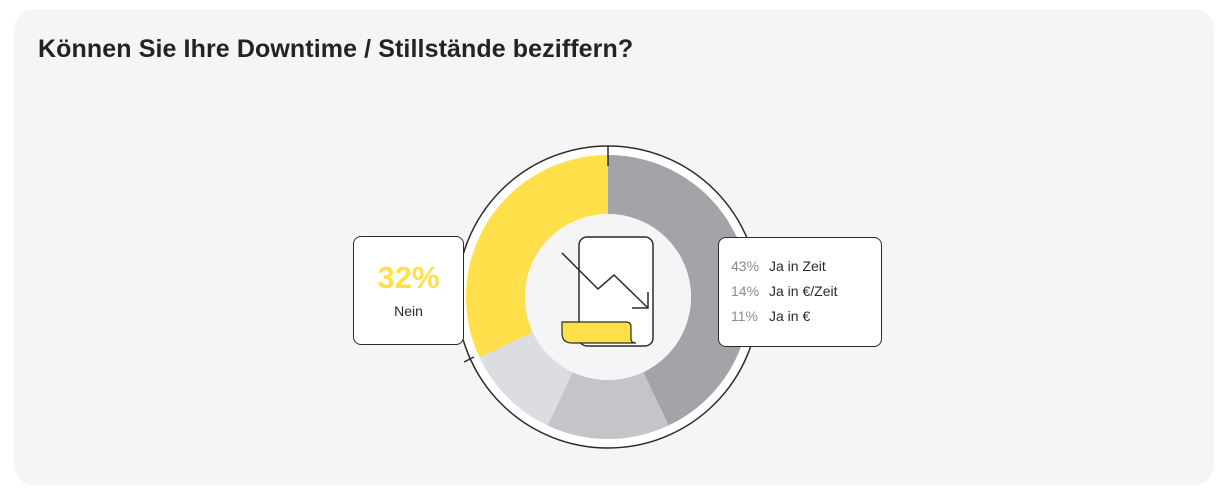  What do you see at coordinates (790, 316) in the screenshot?
I see `legend-label: Ja in €` at bounding box center [790, 316].